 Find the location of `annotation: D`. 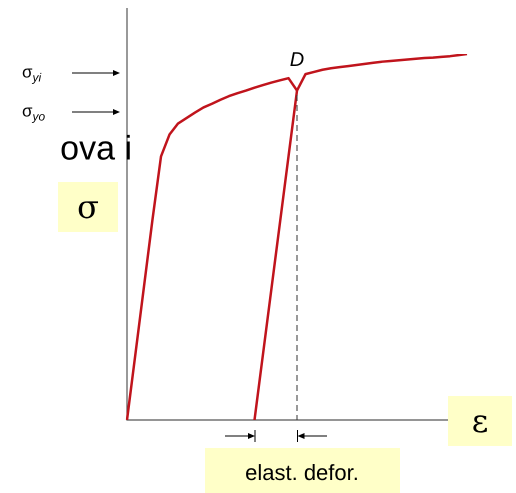

annotation: D is located at coordinates (297, 60).